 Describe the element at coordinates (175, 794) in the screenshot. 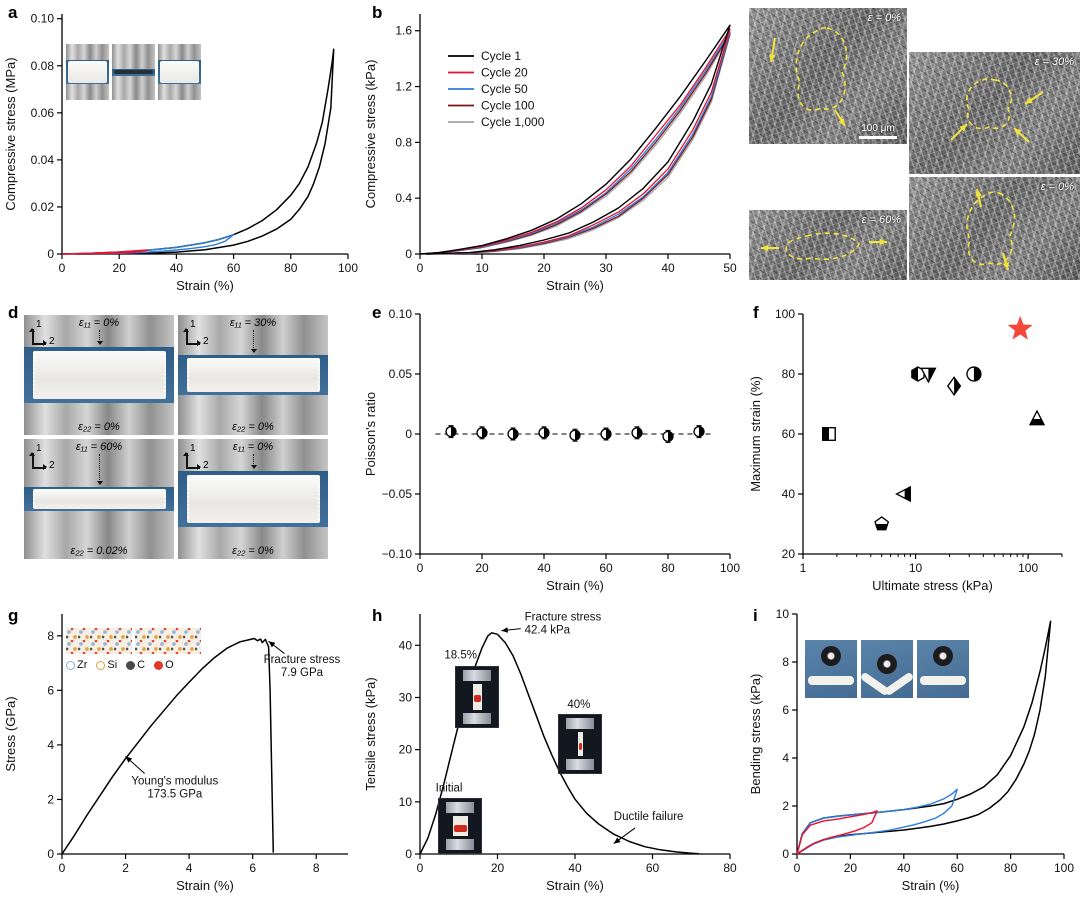

I see `svg-text: 173.5 GPa` at that location.